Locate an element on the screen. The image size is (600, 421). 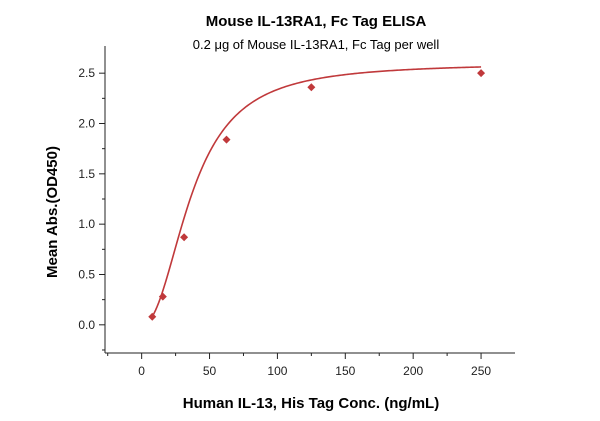
y-axis-ticks: 0.0 0.5 1.0 1.5 2.0 2.5 is located at coordinates (91, 208).